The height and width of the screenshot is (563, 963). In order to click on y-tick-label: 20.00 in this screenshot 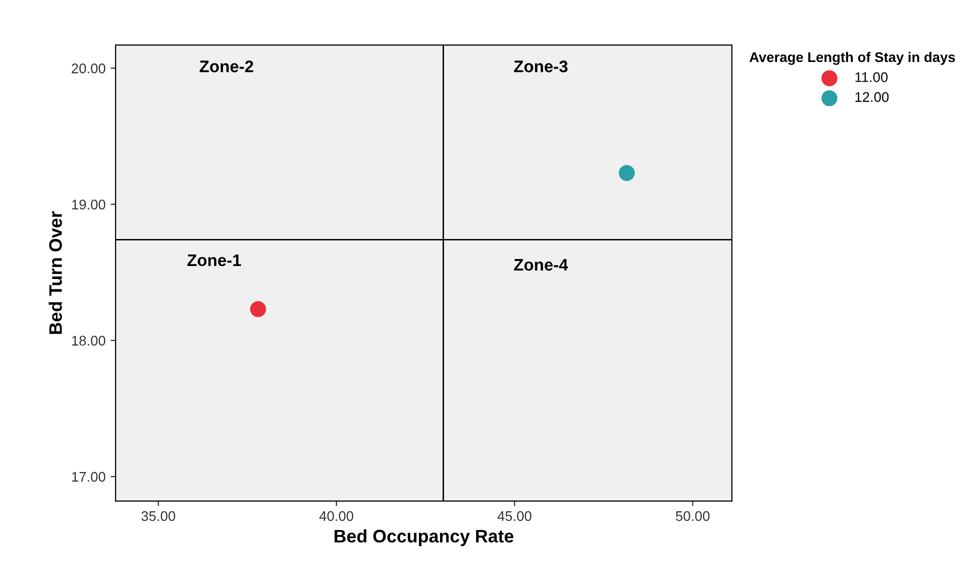, I will do `click(89, 69)`.